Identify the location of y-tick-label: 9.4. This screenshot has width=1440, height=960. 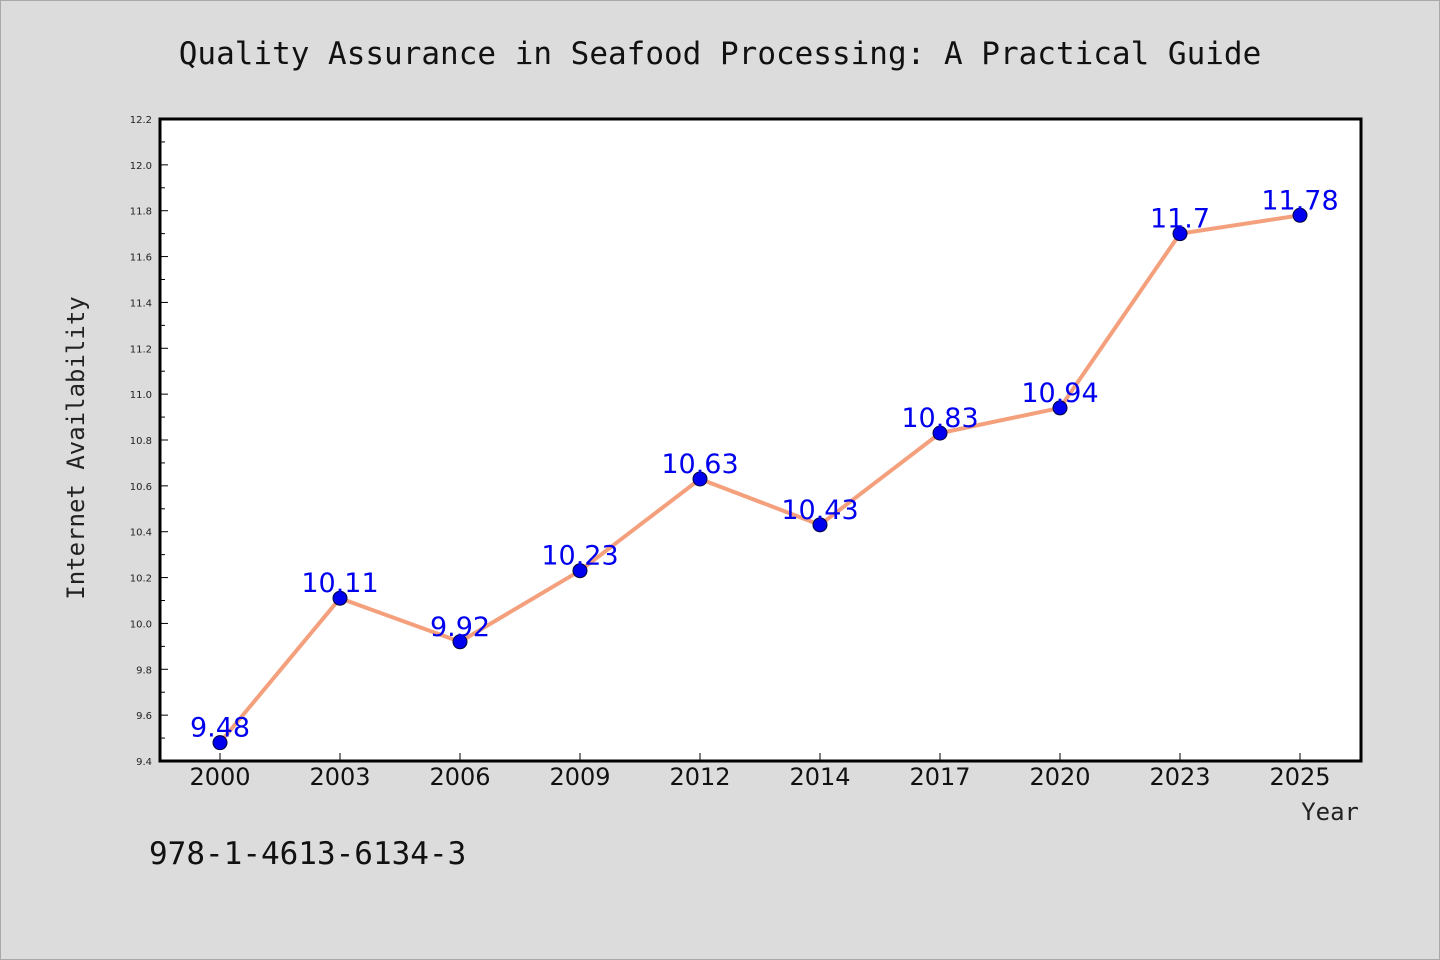
(144, 762).